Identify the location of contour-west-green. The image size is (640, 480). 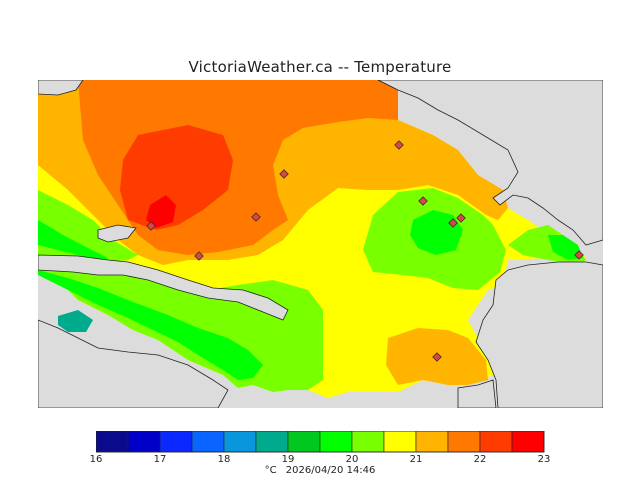
(88, 226).